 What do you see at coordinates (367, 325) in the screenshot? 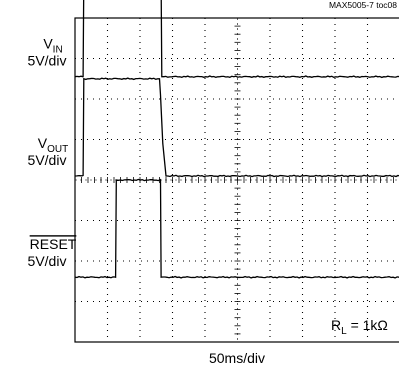
I see `annotation-rest: = 1kΩ` at bounding box center [367, 325].